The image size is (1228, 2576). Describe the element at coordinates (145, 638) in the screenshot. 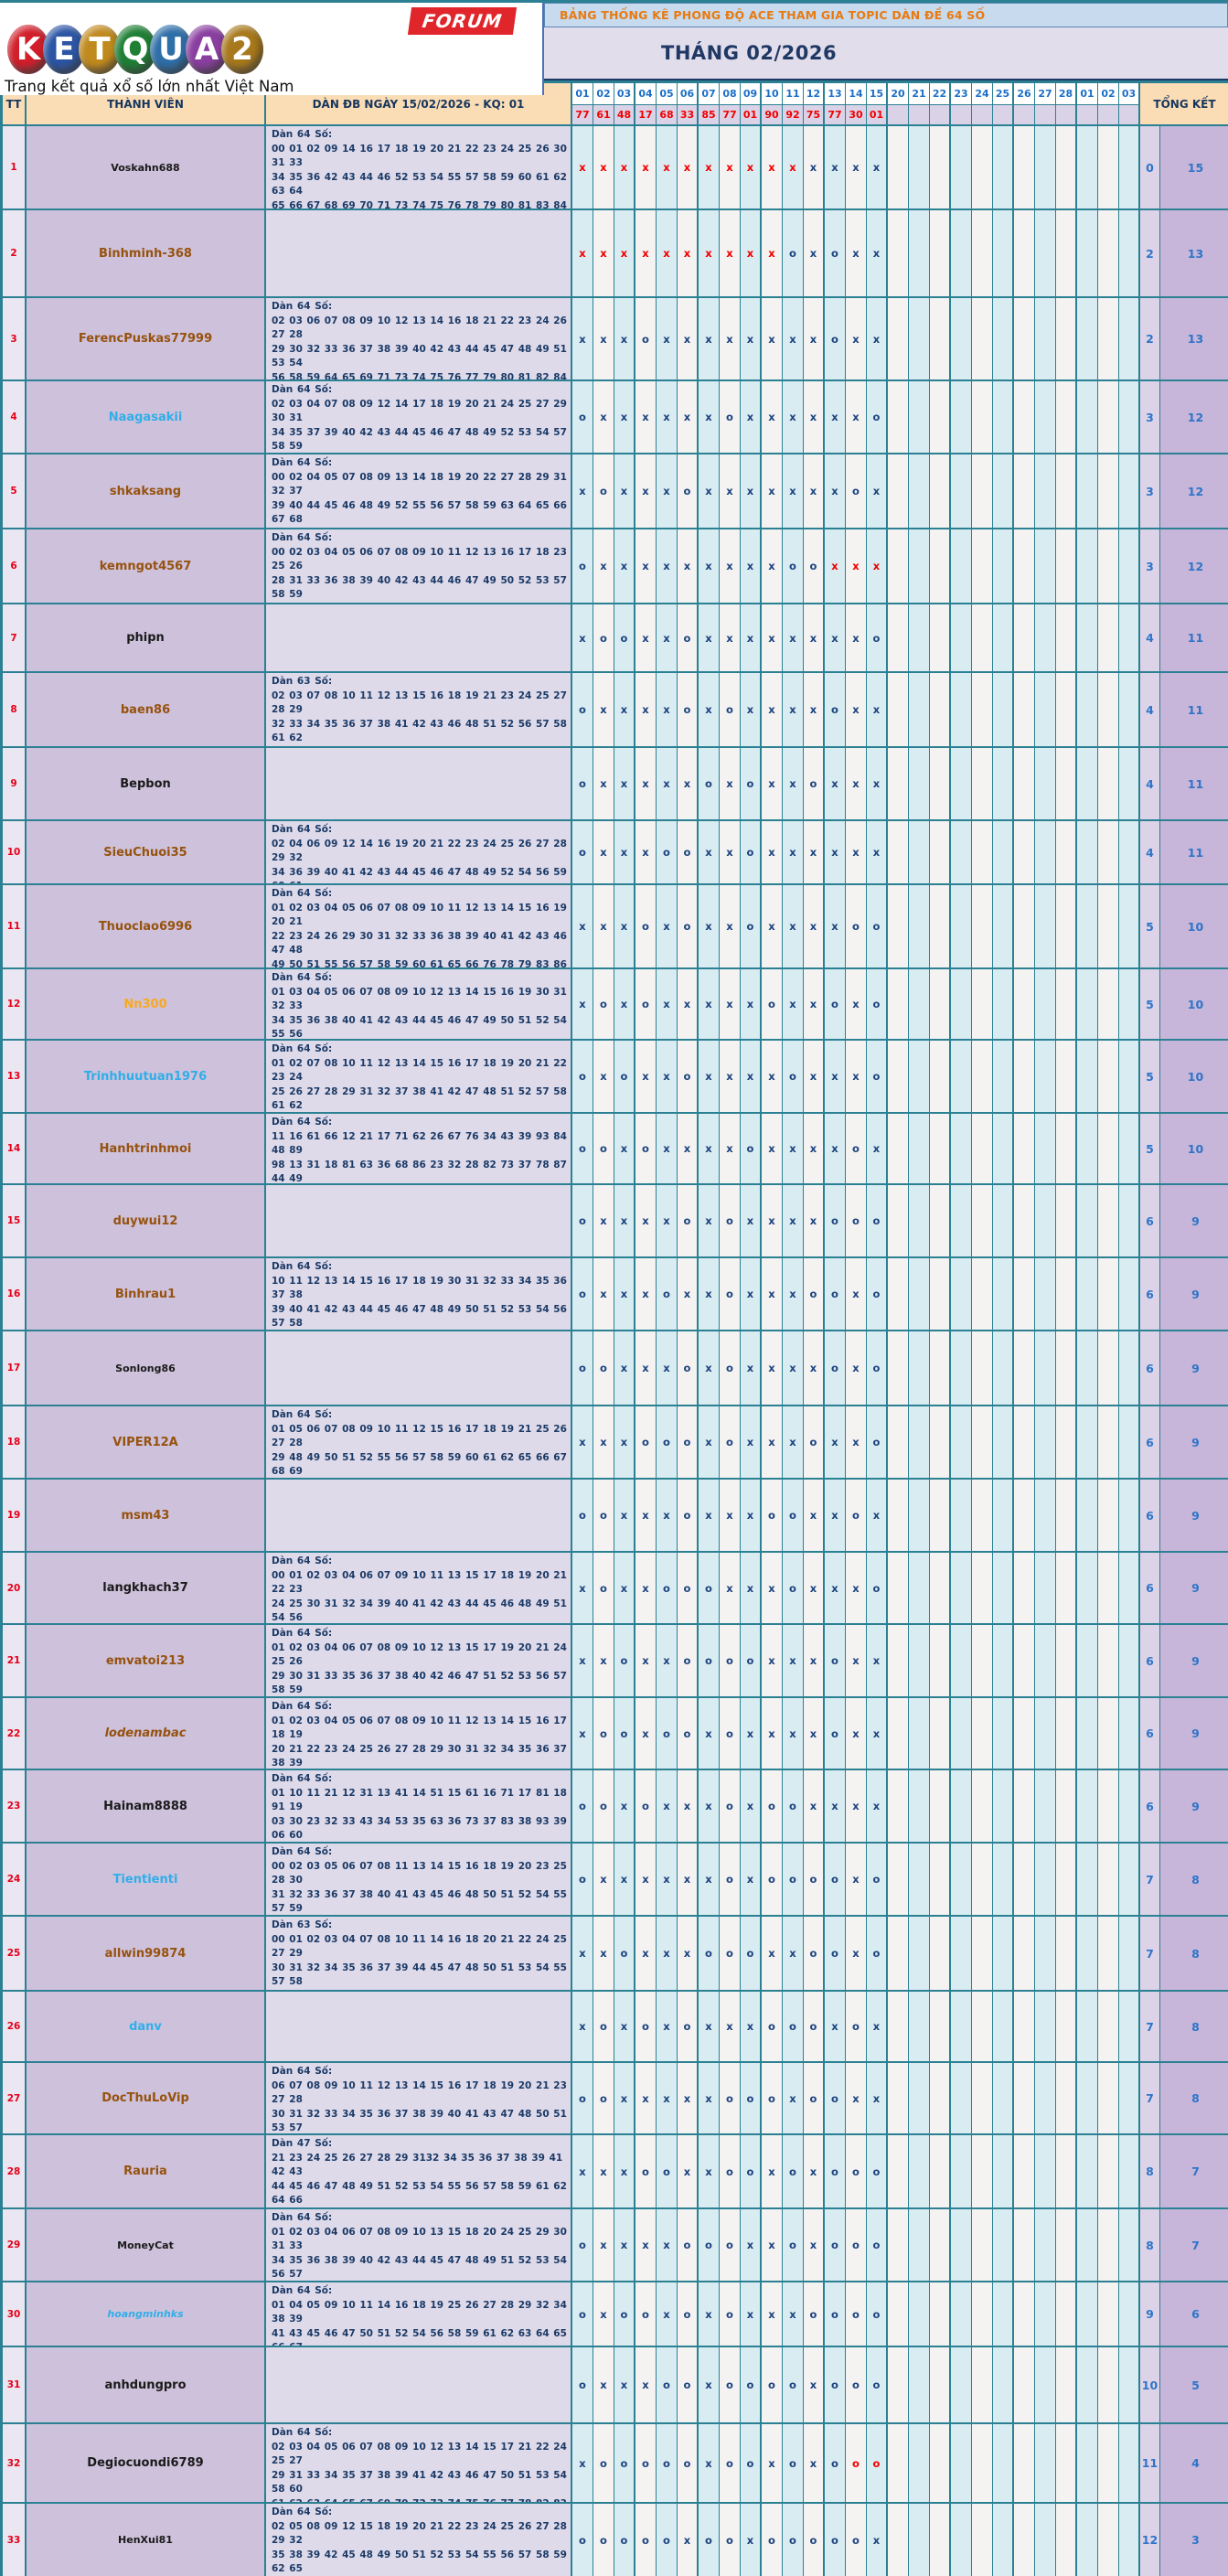

I see `member-name: phipn` at that location.